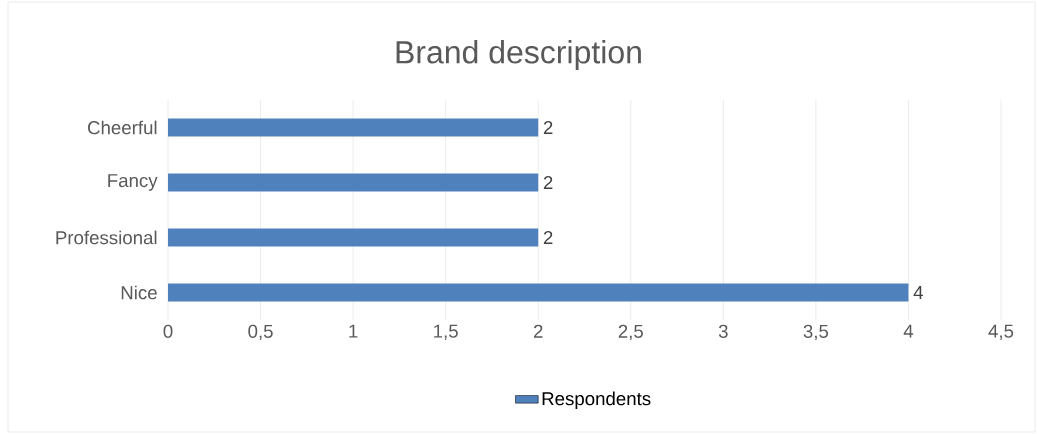 This screenshot has width=1037, height=434. What do you see at coordinates (538, 331) in the screenshot?
I see `x-tick-label: 2` at bounding box center [538, 331].